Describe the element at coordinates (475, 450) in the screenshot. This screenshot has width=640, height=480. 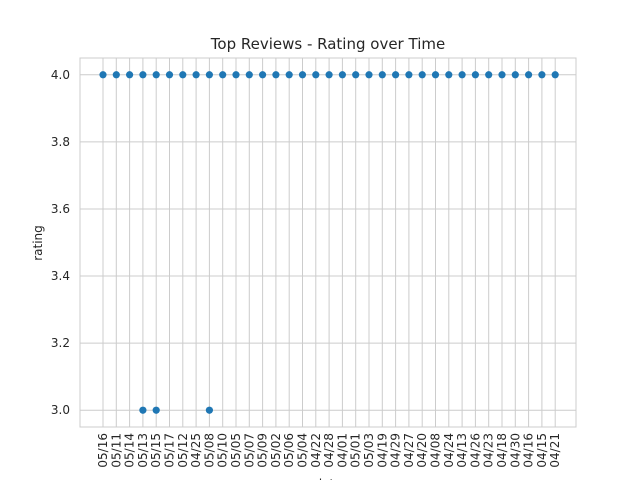
I see `x-tick-label: 04/26` at that location.